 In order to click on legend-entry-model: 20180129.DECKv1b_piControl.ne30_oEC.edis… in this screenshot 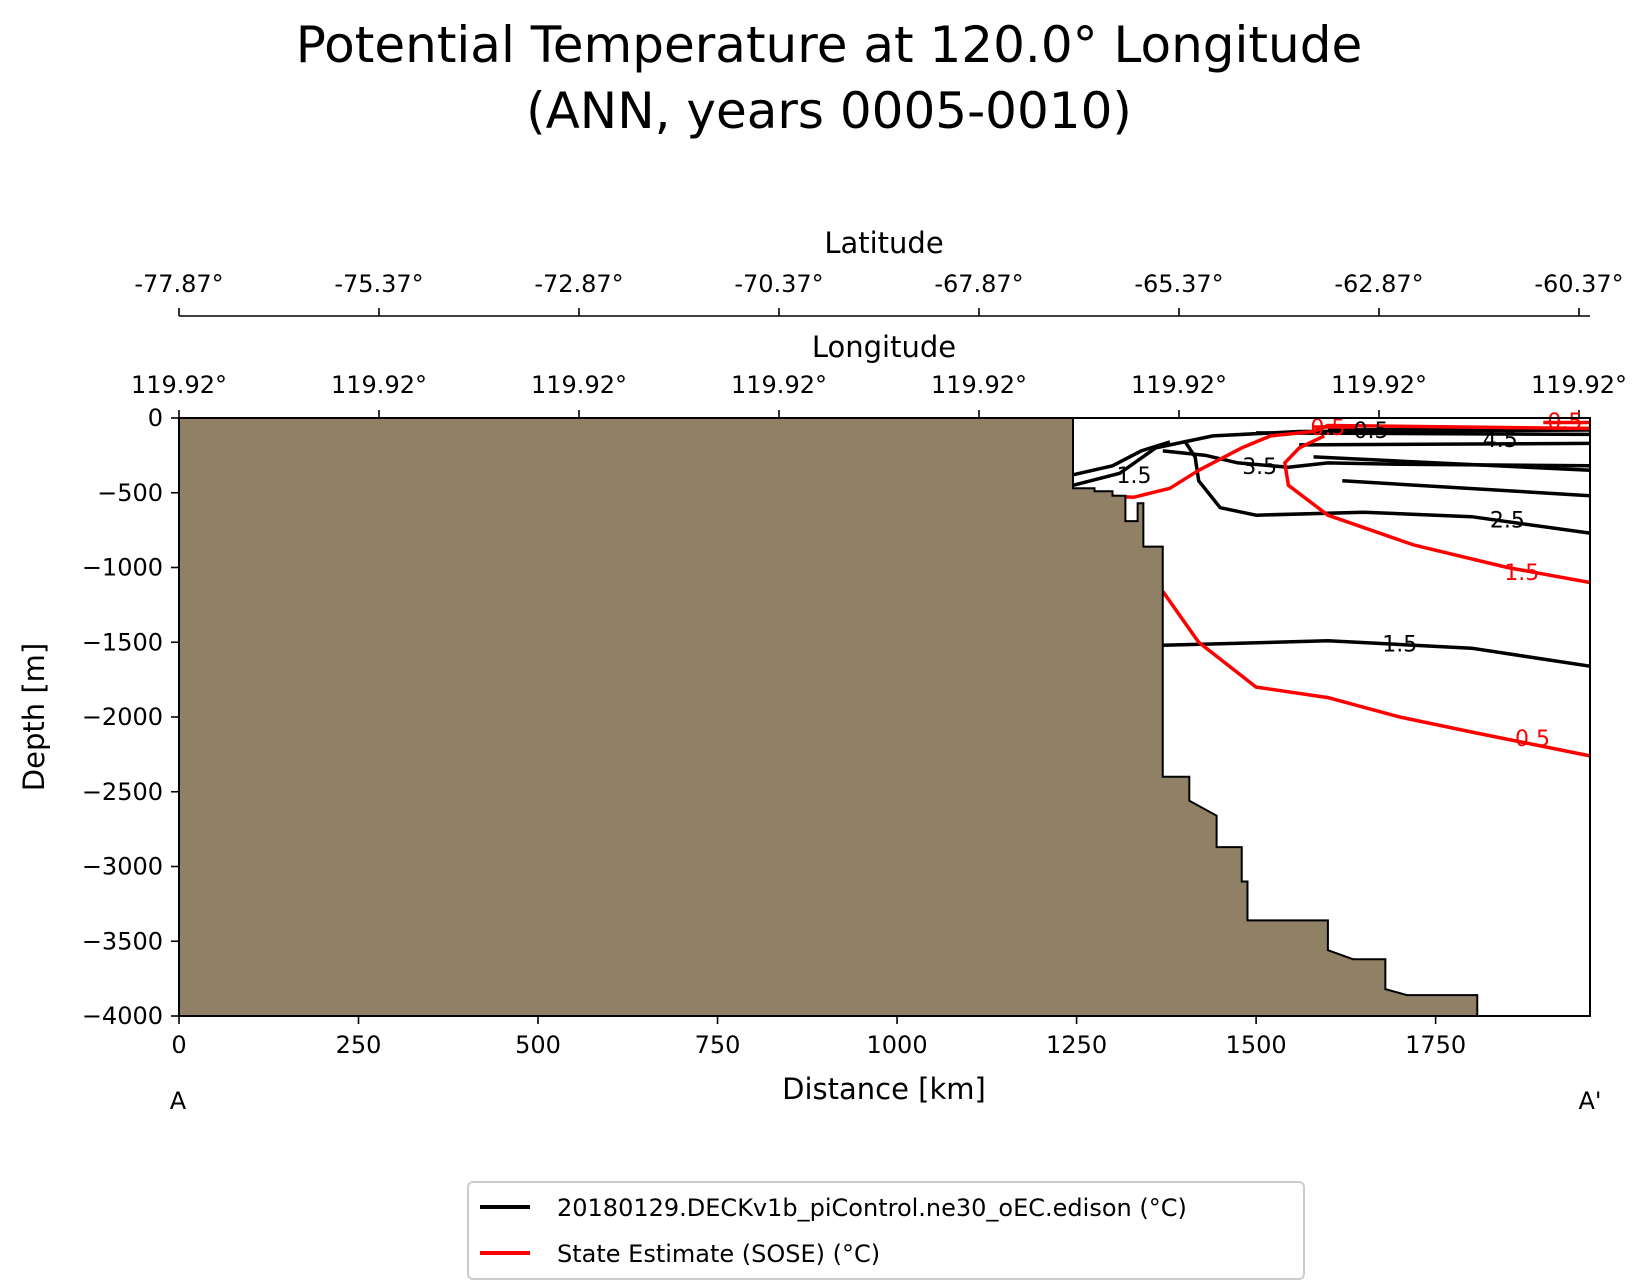, I will do `click(872, 1208)`.